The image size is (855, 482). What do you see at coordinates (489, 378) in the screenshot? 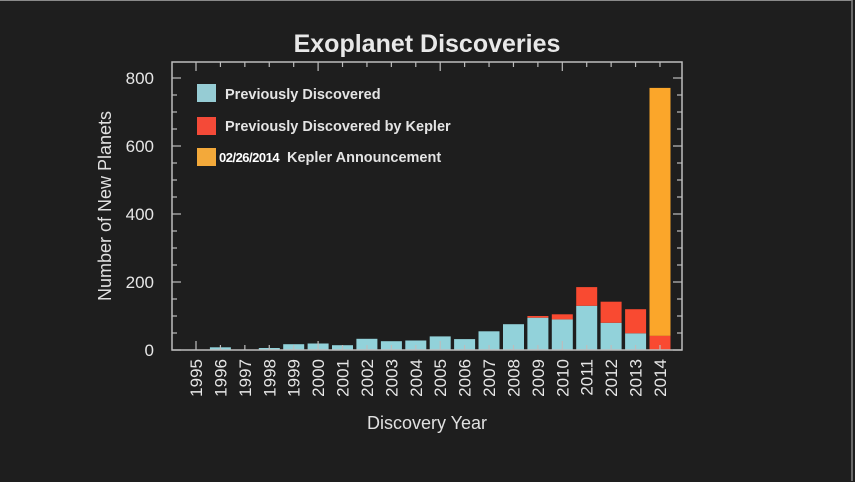
I see `x-tick-label: 2007` at bounding box center [489, 378].